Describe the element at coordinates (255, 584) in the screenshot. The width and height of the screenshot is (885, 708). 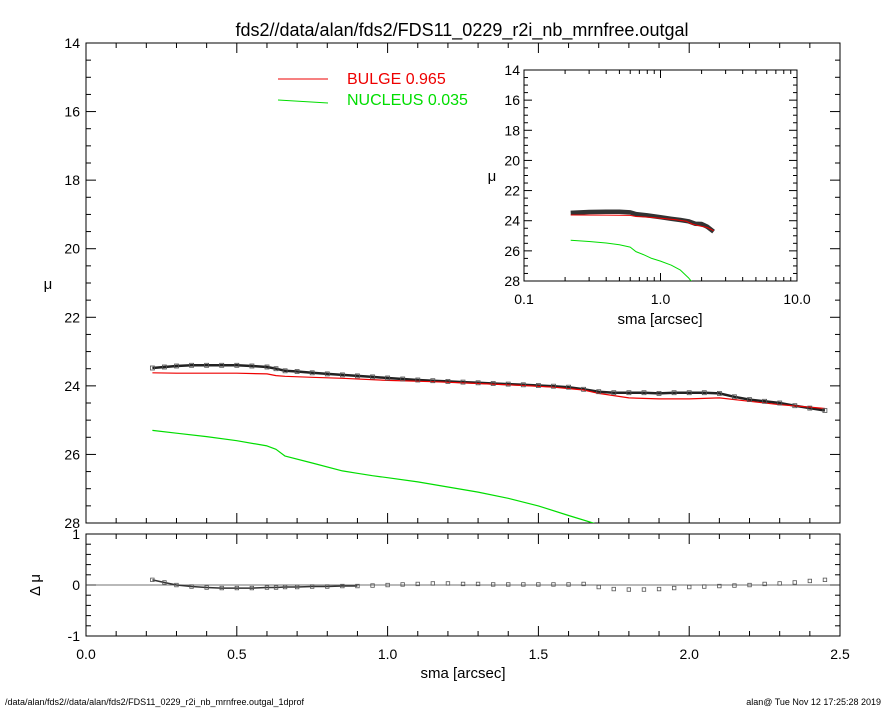
I see `residual-line` at that location.